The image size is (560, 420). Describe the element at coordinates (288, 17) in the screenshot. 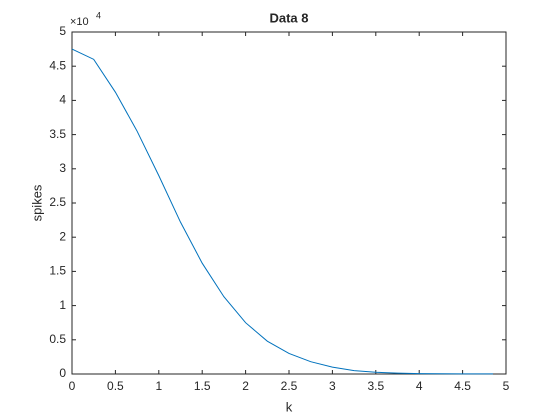

I see `chart-title: Data 8` at that location.